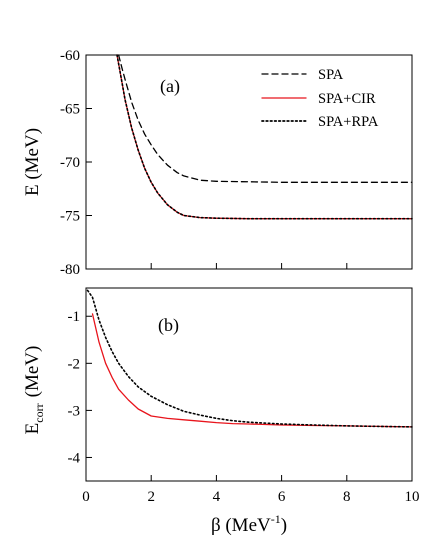 Image resolution: width=436 pixels, height=545 pixels. Describe the element at coordinates (347, 99) in the screenshot. I see `legend-label: SPA+CIR` at that location.